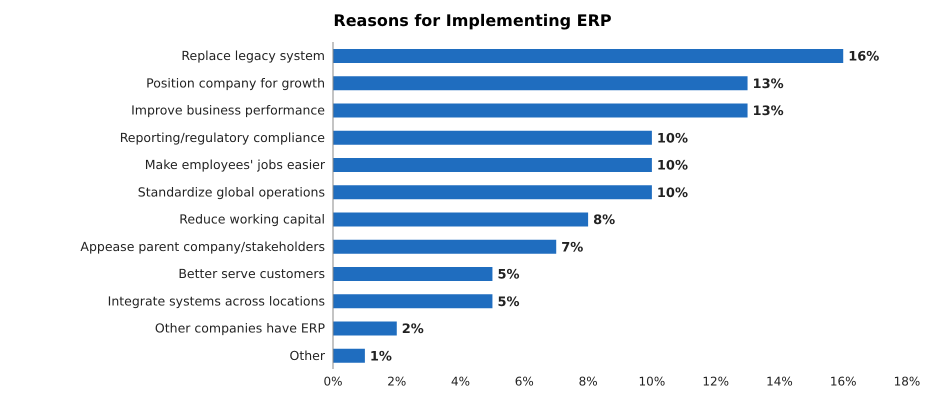  I want to click on x-tick-label: 18%, so click(907, 381).